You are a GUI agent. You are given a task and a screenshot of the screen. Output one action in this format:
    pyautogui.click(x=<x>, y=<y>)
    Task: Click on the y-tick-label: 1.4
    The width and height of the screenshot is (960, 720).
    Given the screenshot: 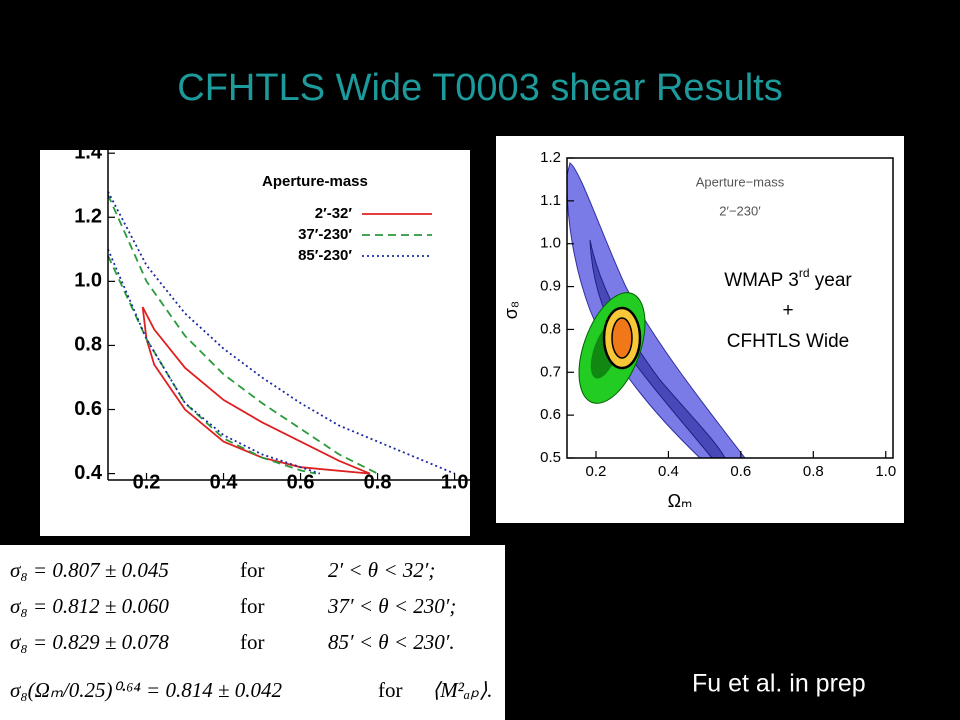 What is the action you would take?
    pyautogui.click(x=88, y=152)
    